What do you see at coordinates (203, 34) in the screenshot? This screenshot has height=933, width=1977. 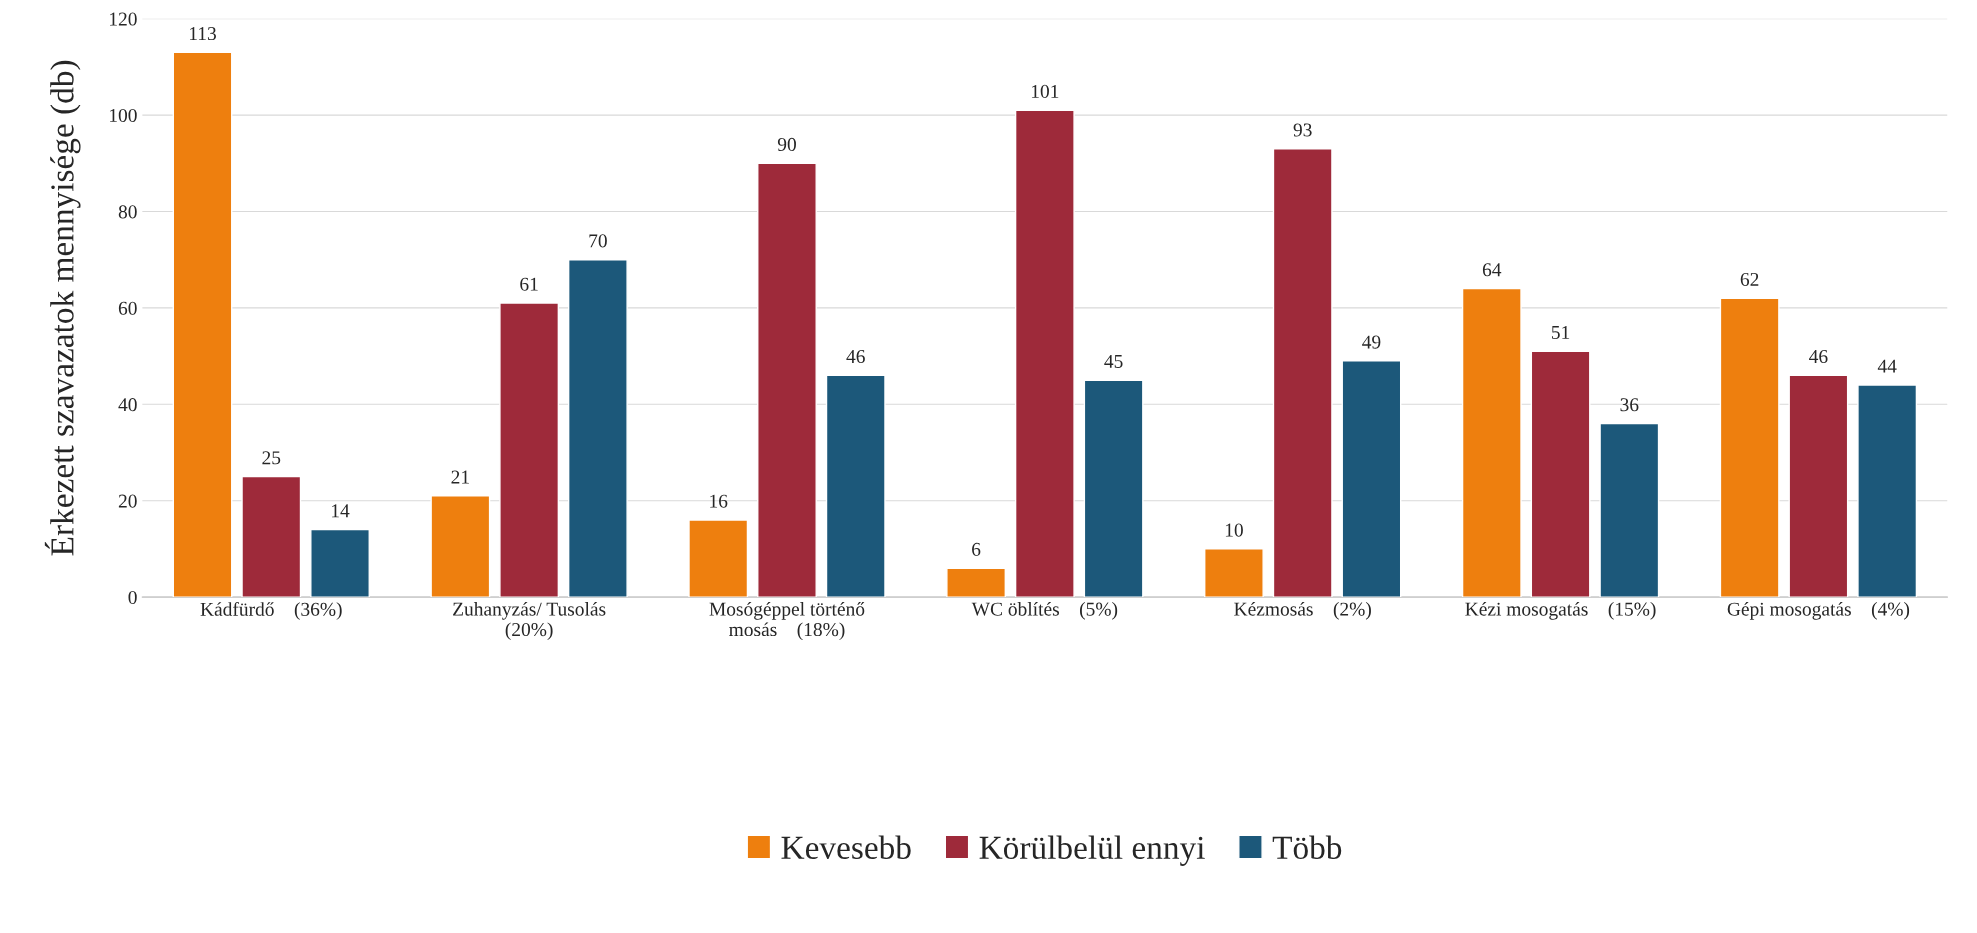 I see `data-label: 113` at bounding box center [203, 34].